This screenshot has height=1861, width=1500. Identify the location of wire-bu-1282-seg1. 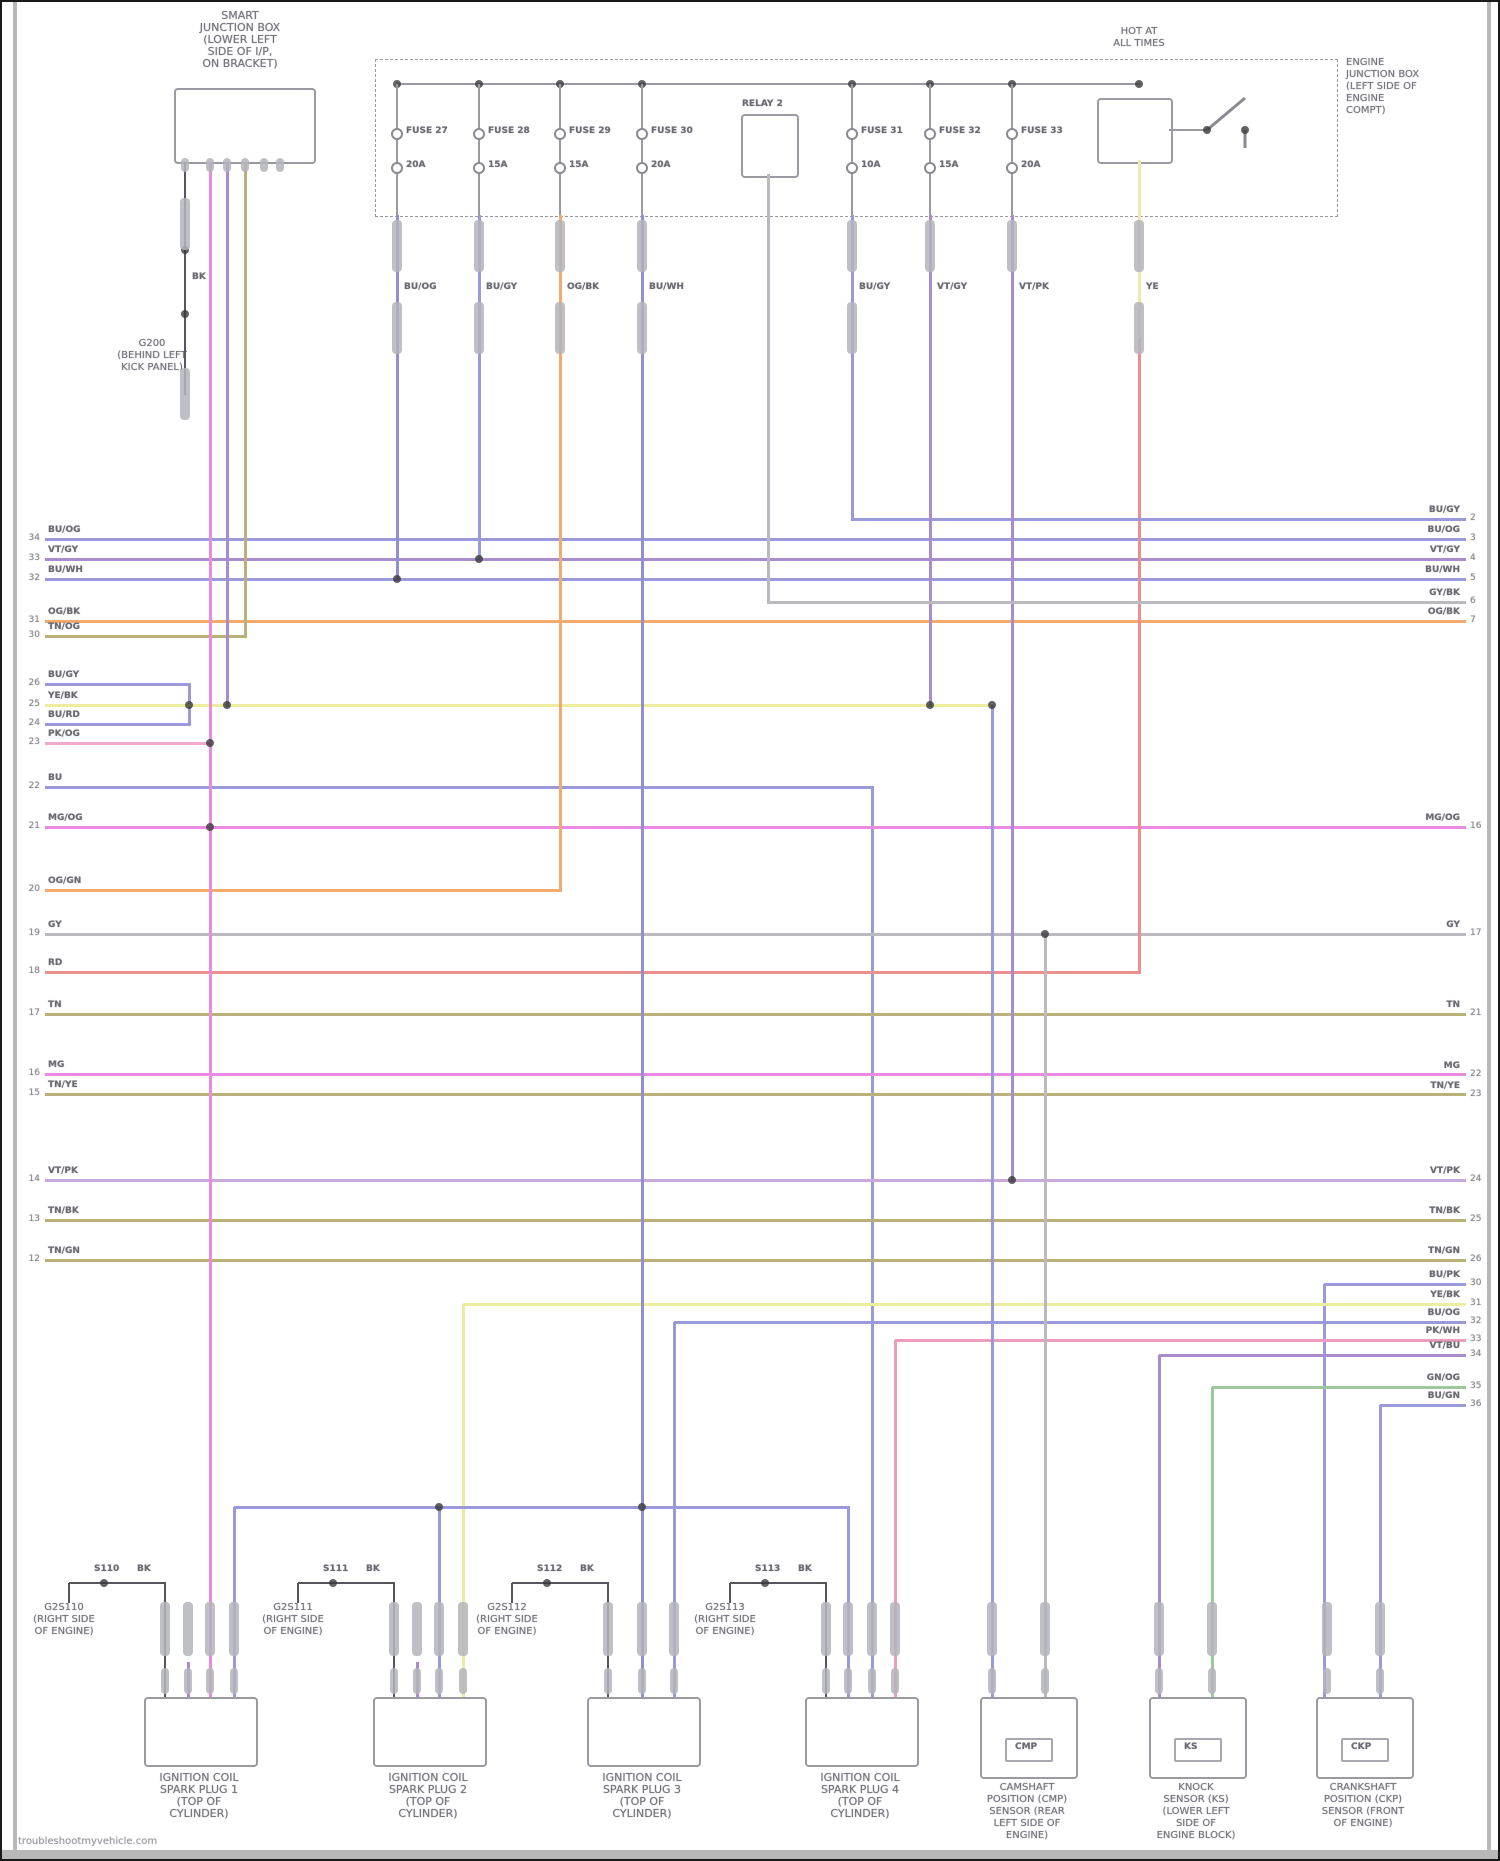
(1324, 1491).